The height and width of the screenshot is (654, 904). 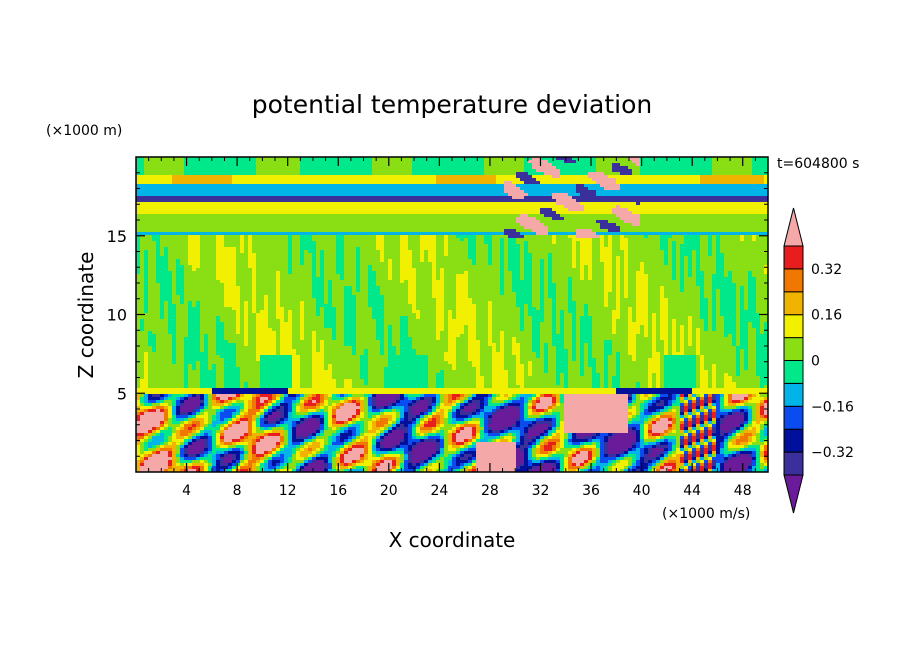 What do you see at coordinates (452, 104) in the screenshot?
I see `chart-title: potential temperature deviation` at bounding box center [452, 104].